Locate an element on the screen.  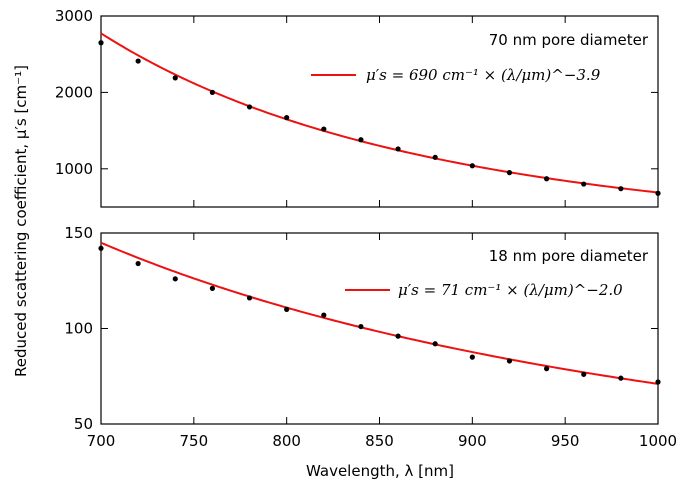
y-tick-label: 1000 is located at coordinates (74, 169).